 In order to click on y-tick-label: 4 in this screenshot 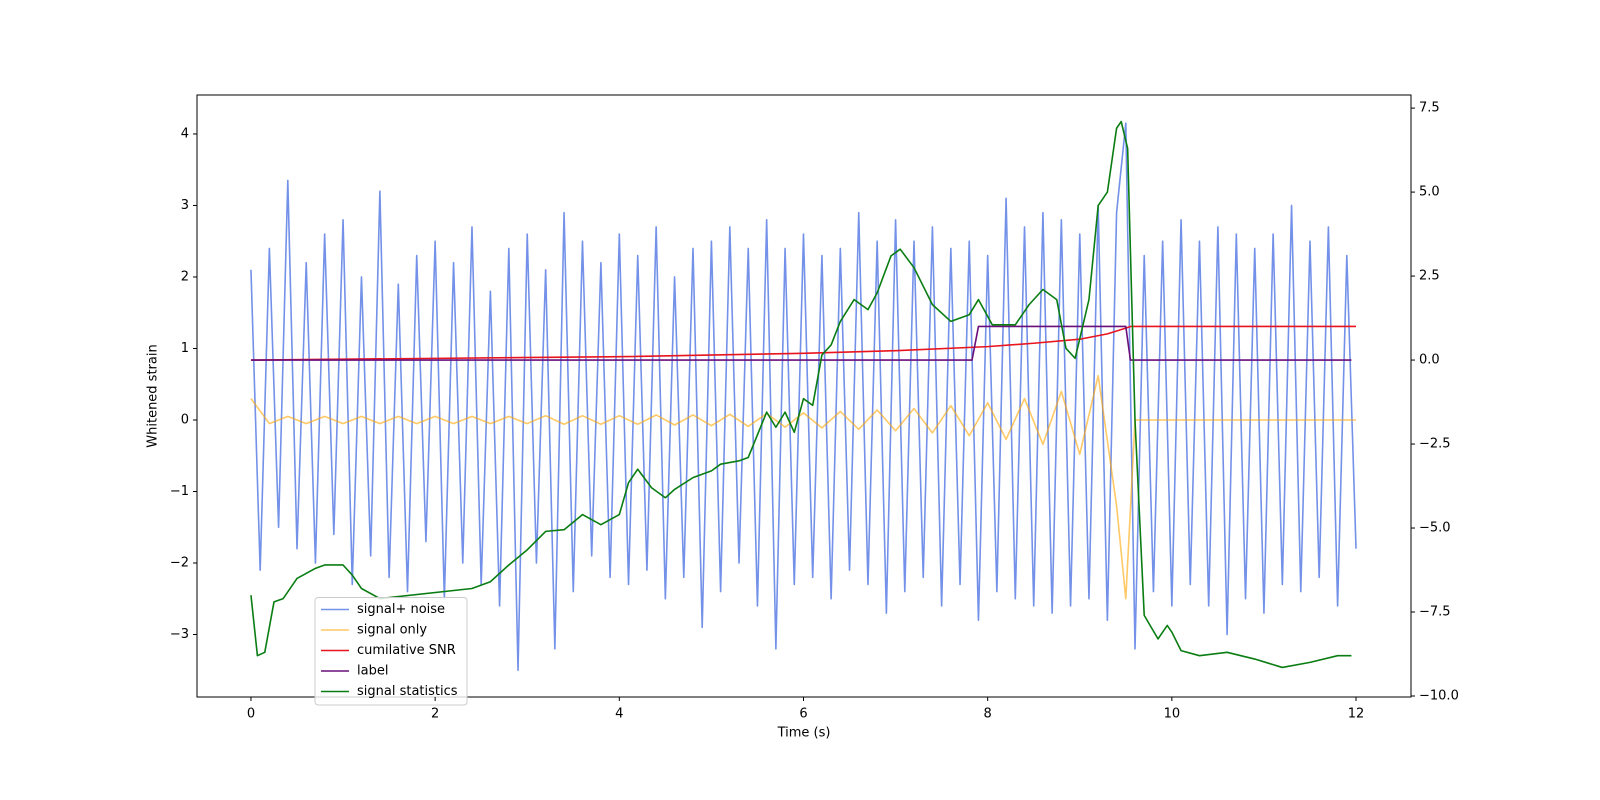, I will do `click(185, 133)`.